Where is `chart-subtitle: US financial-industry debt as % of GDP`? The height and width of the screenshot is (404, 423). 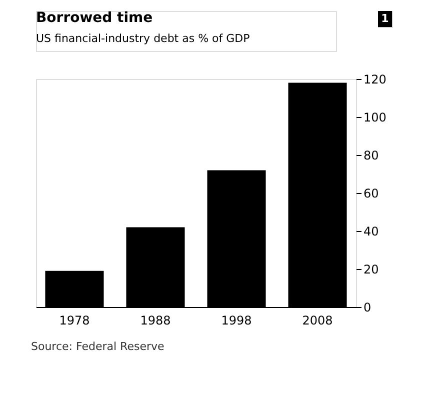 chart-subtitle: US financial-industry debt as % of GDP is located at coordinates (143, 38).